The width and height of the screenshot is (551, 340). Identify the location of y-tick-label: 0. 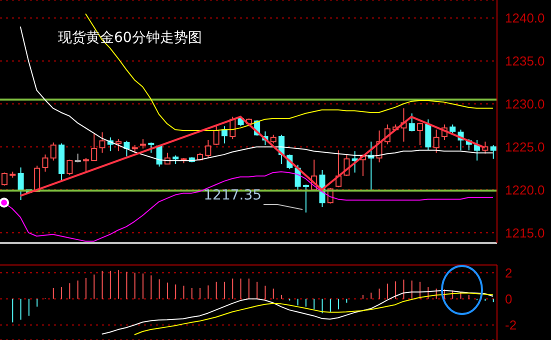
(508, 298).